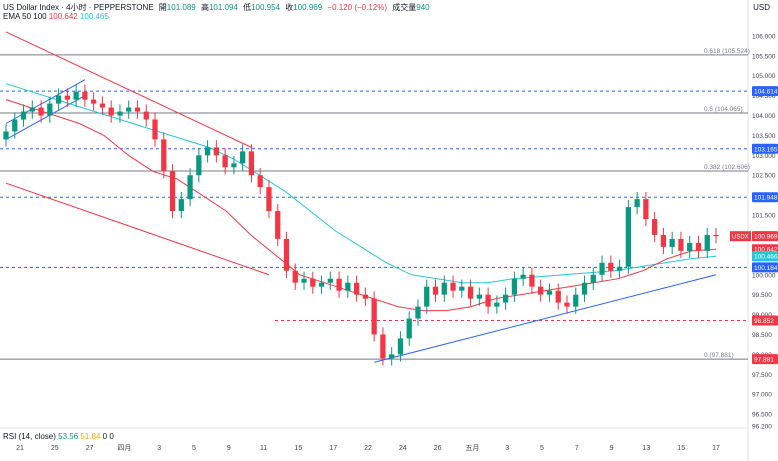 The width and height of the screenshot is (778, 461). Describe the element at coordinates (762, 375) in the screenshot. I see `y-tick-label: 97.500` at that location.